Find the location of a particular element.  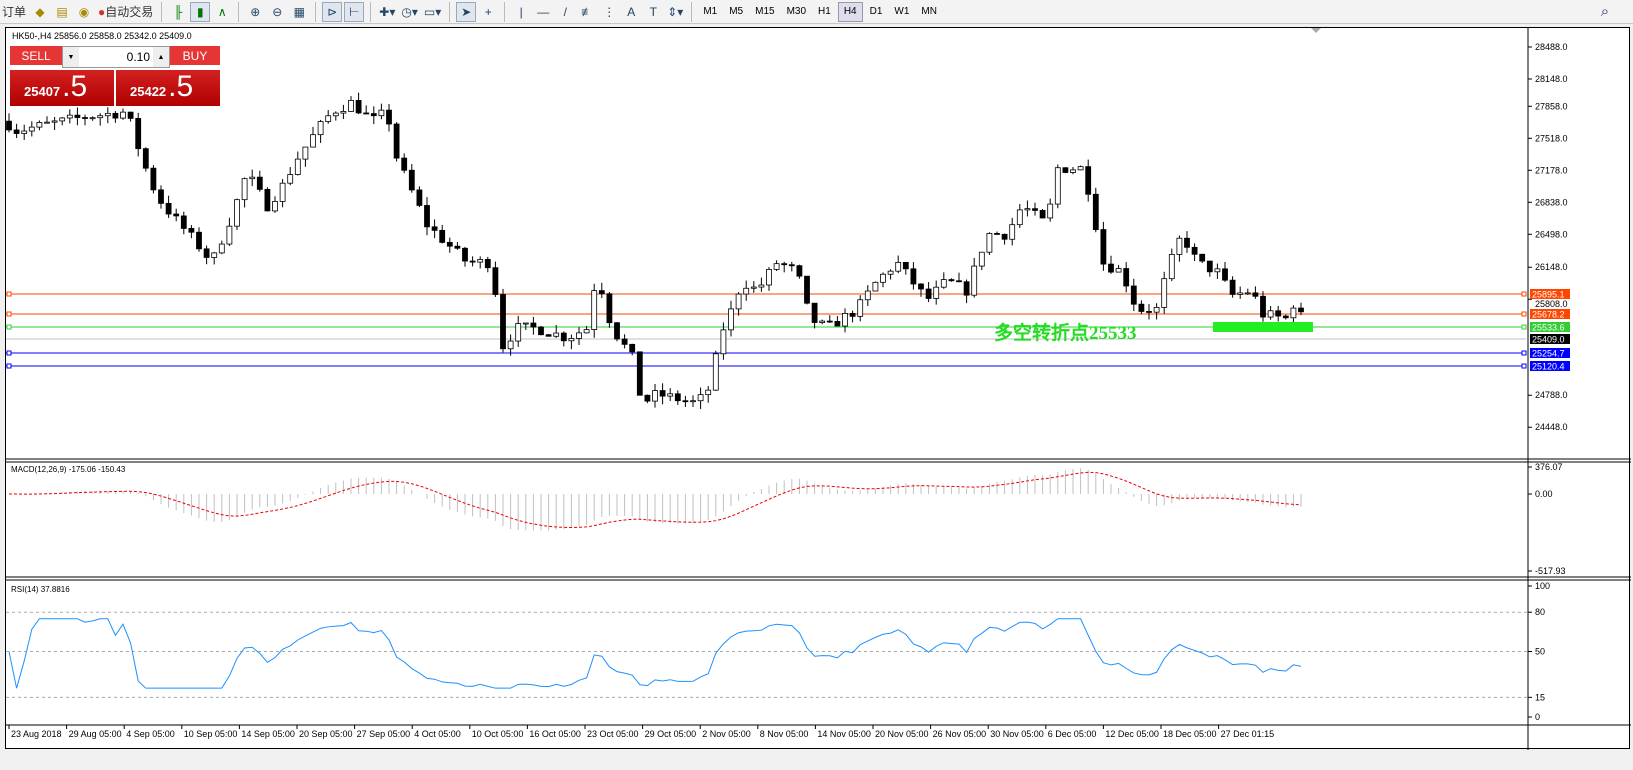

line-chart-icon: ∧ is located at coordinates (222, 11).